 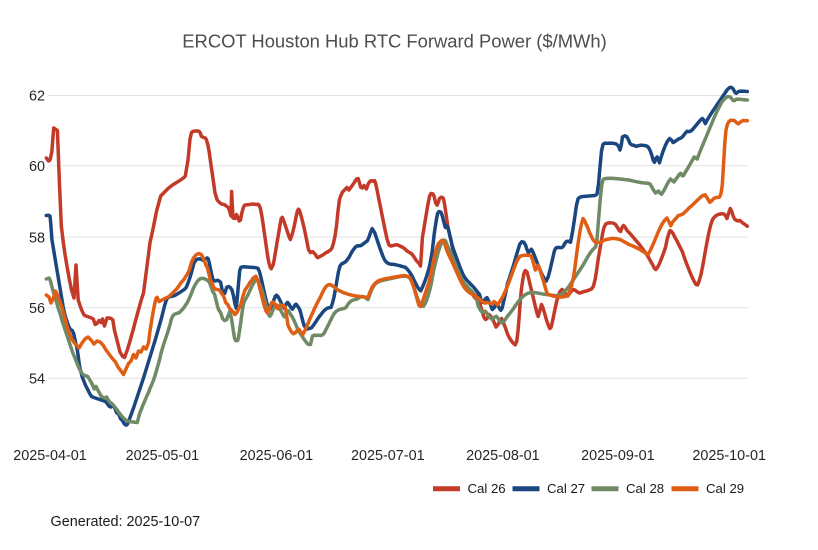 I want to click on svg-text: 54, so click(x=37, y=380).